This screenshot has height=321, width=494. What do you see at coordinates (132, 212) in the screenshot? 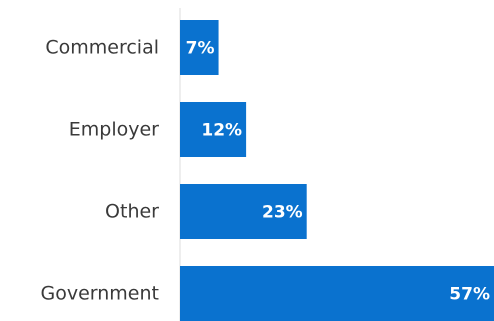
I see `category-label-other: Other` at bounding box center [132, 212].